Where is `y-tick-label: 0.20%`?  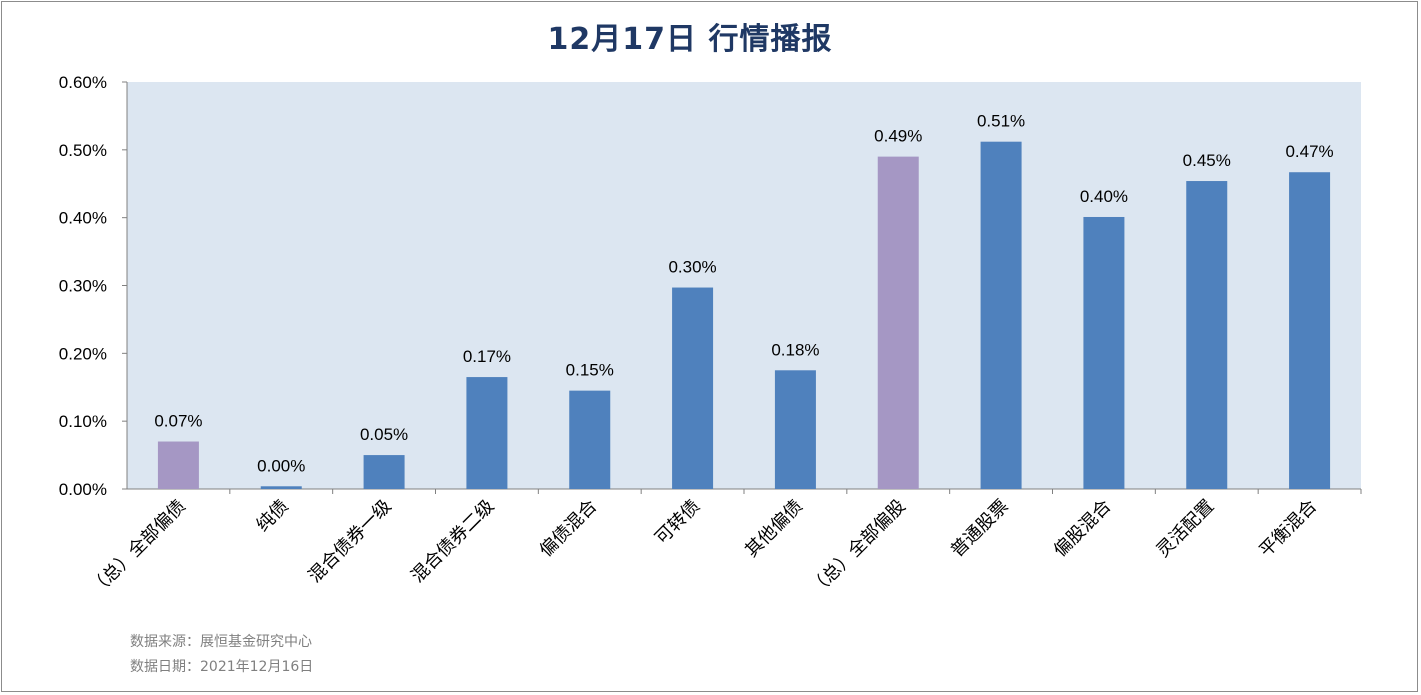 y-tick-label: 0.20% is located at coordinates (83, 353).